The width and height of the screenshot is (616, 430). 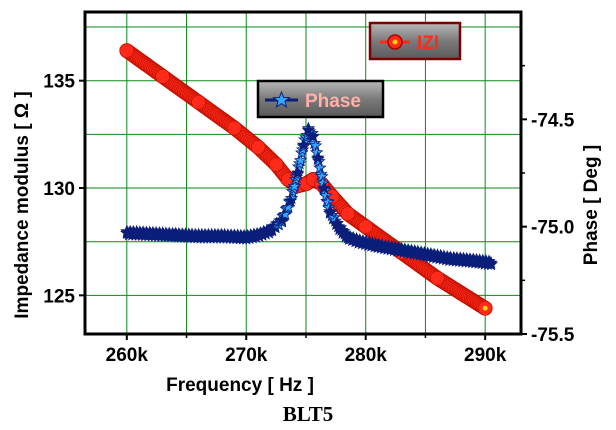 I want to click on left-y-axis-title: Impedance modulus [ Ω ], so click(x=22, y=204).